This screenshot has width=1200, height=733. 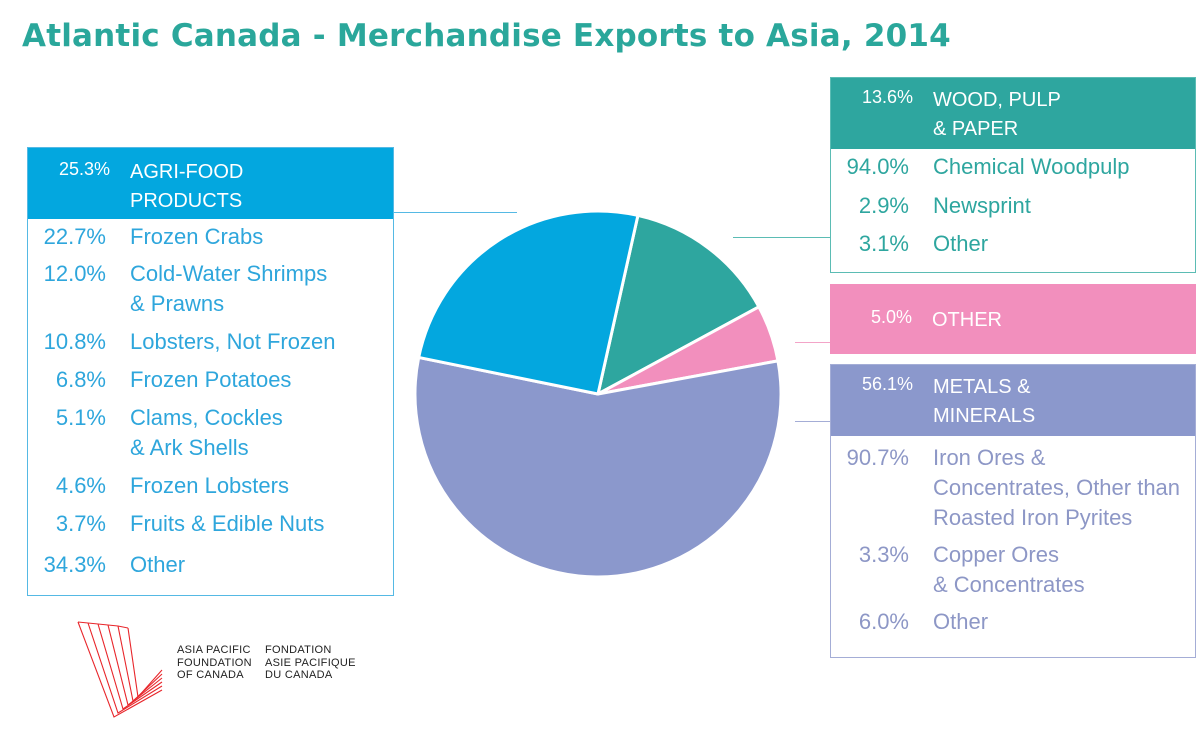 I want to click on item-label: Copper Ores, so click(x=996, y=554).